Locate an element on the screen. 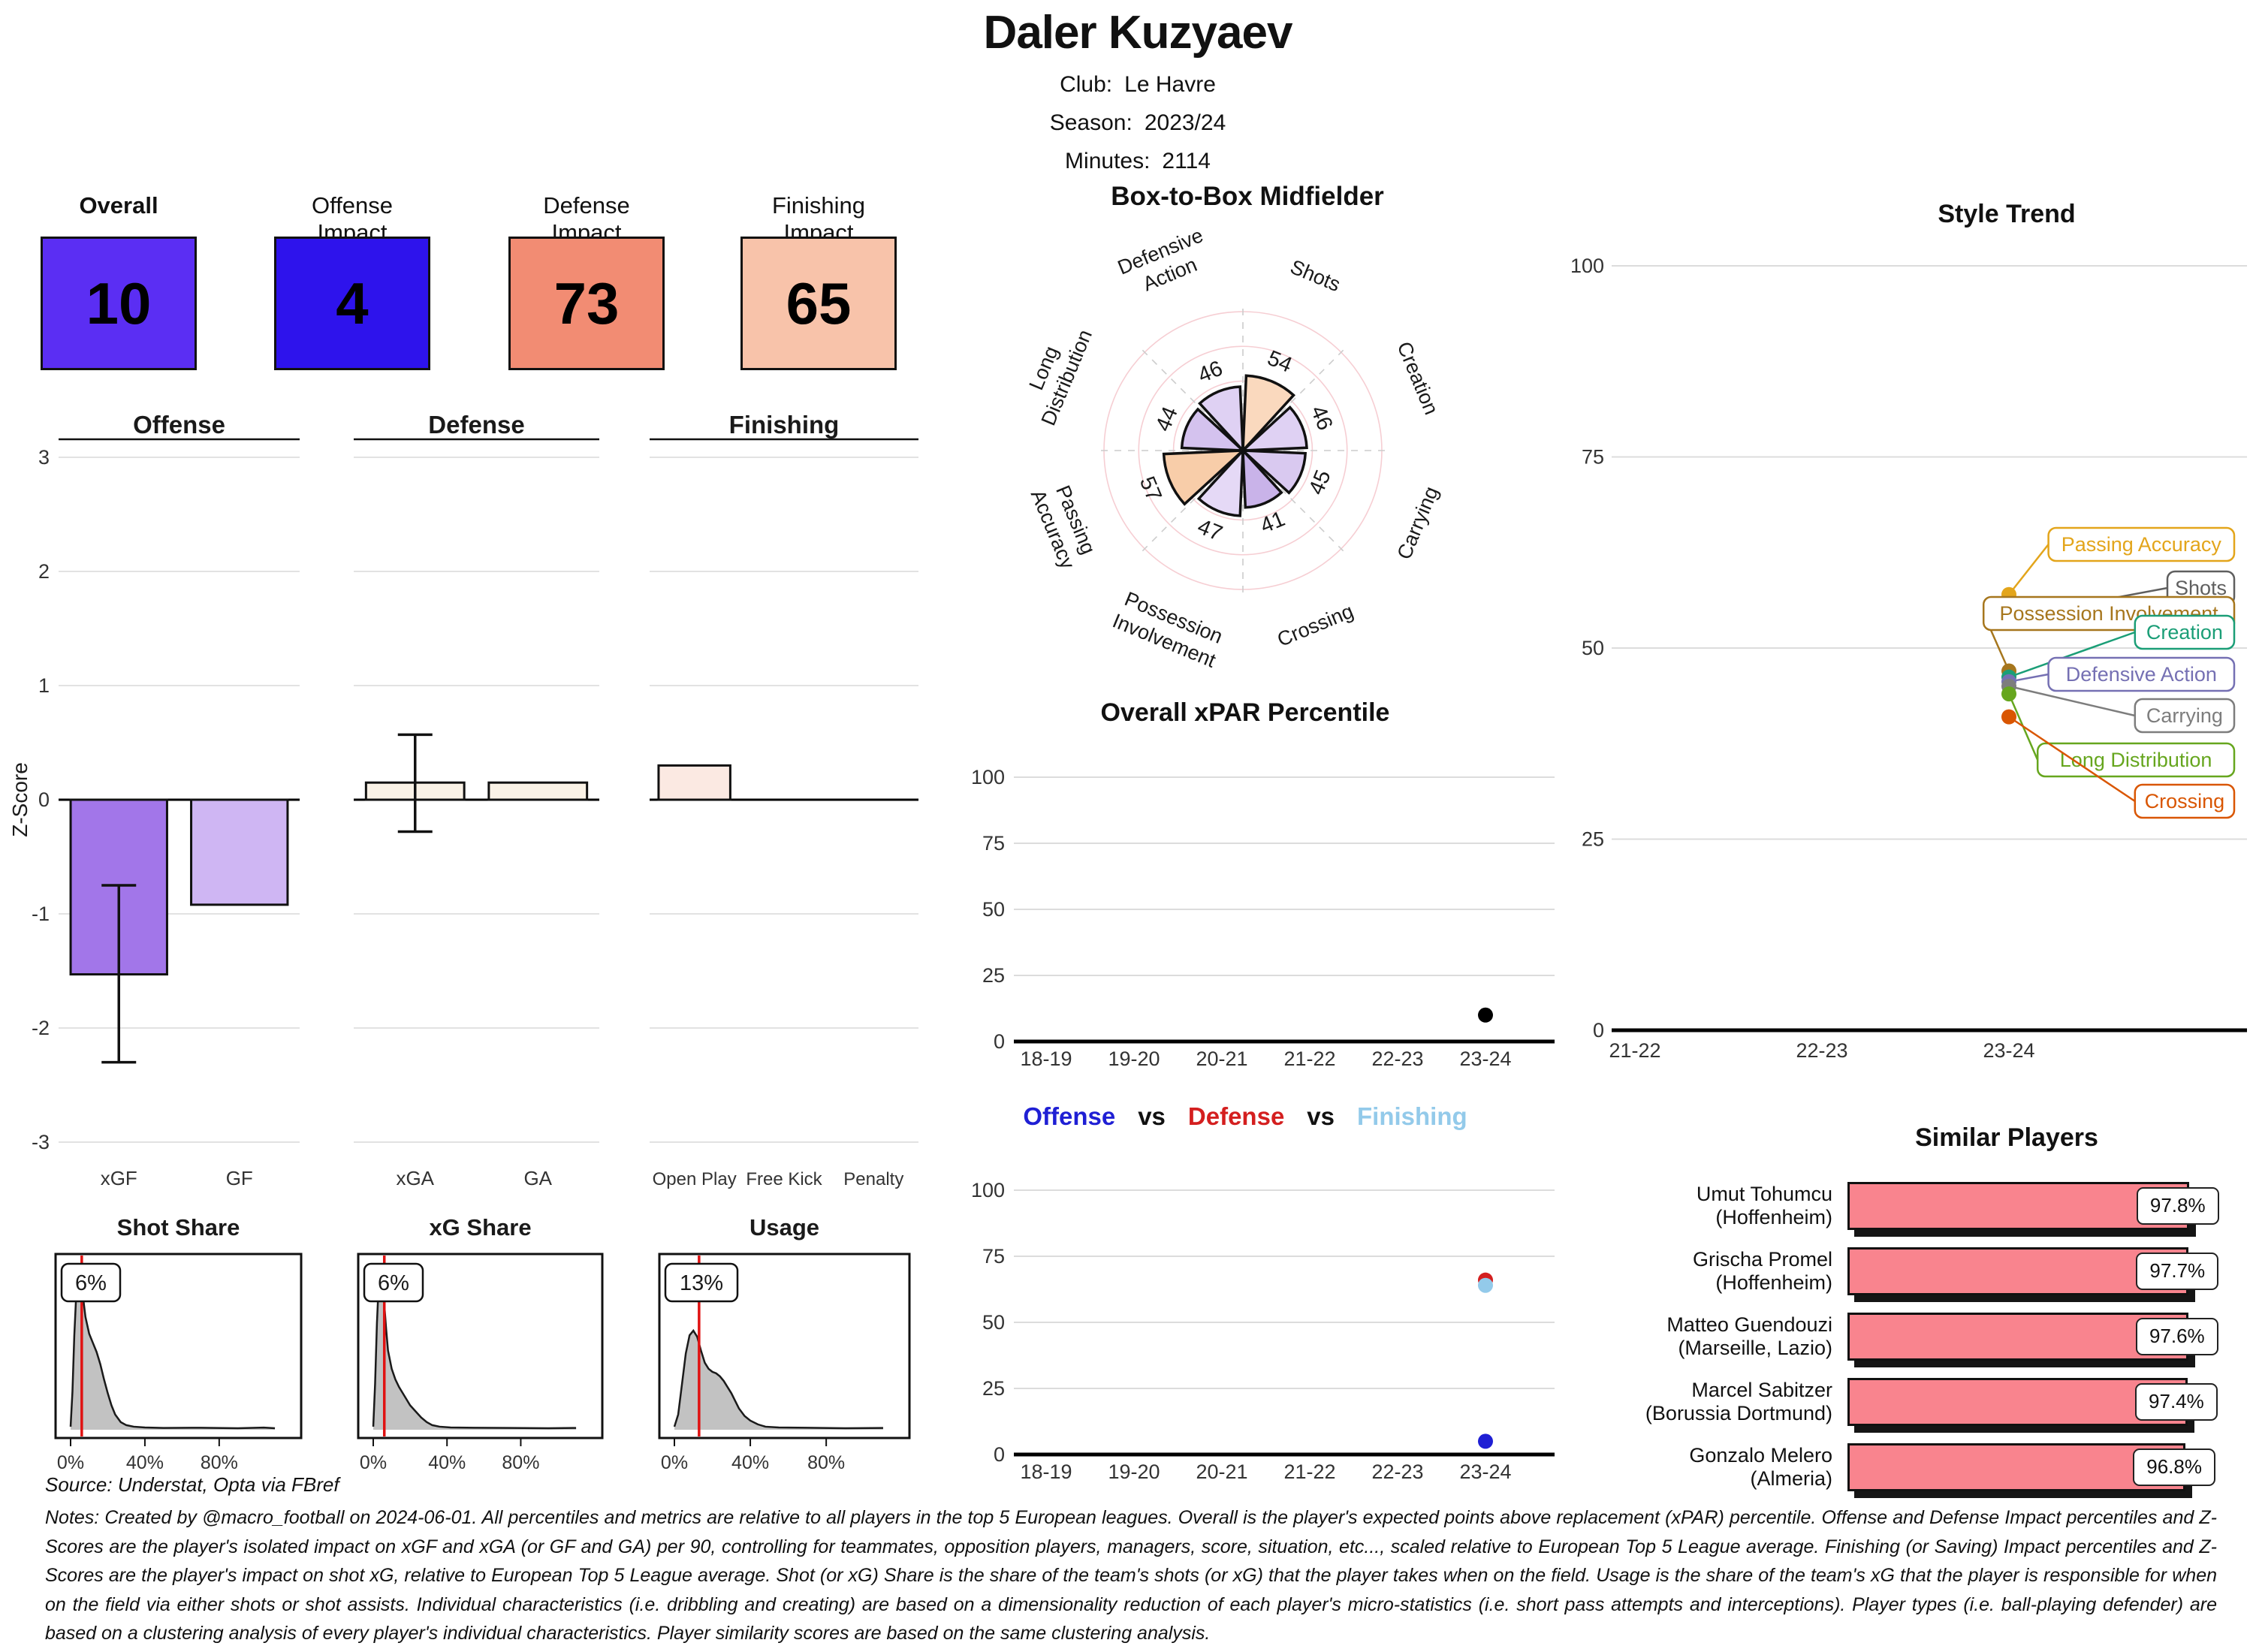  trend-label: Shots is located at coordinates (2201, 588).